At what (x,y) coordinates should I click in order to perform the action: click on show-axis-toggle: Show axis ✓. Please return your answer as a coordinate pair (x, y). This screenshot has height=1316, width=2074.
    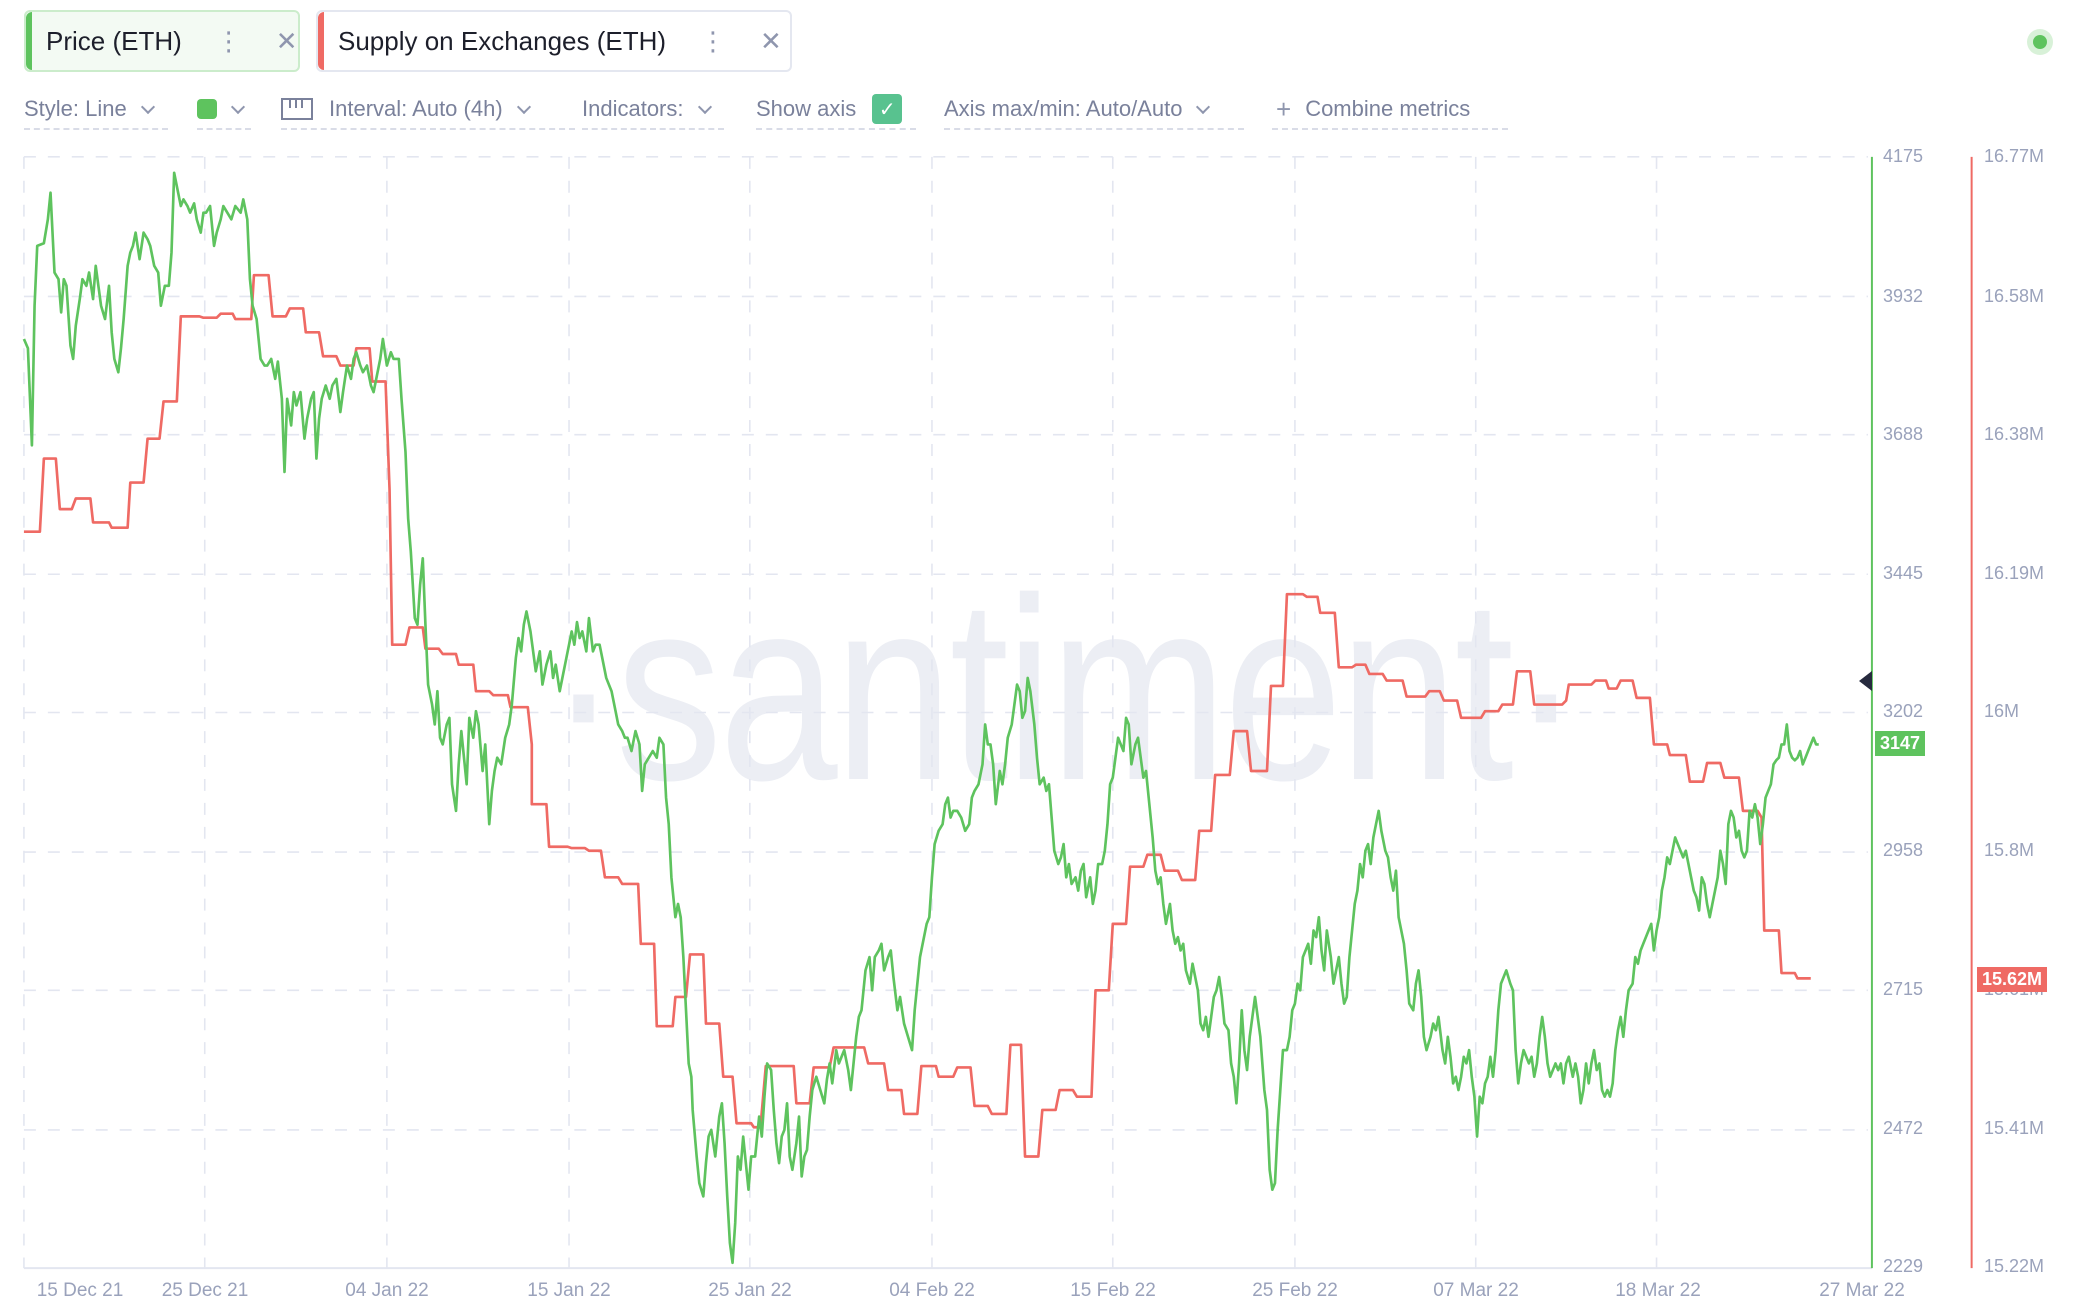
    Looking at the image, I should click on (836, 110).